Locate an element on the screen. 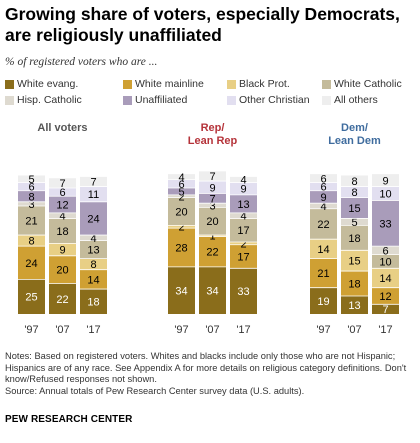 Image resolution: width=420 pixels, height=443 pixels. bar-dem-lean-dem-07-black-prot is located at coordinates (354, 261).